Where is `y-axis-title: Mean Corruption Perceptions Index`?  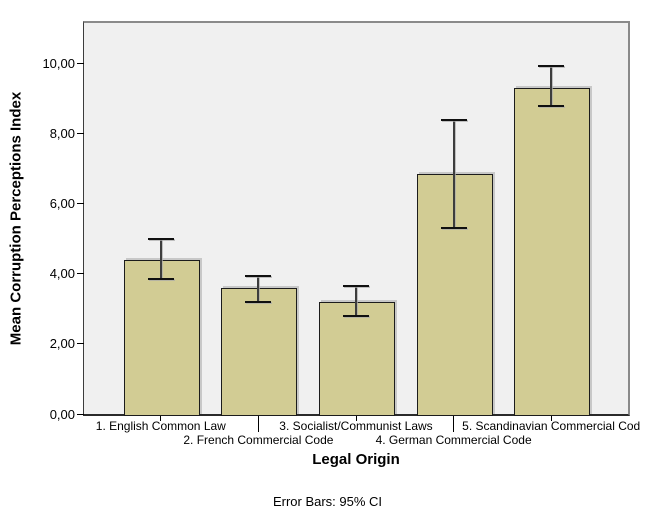
y-axis-title: Mean Corruption Perceptions Index is located at coordinates (16, 218).